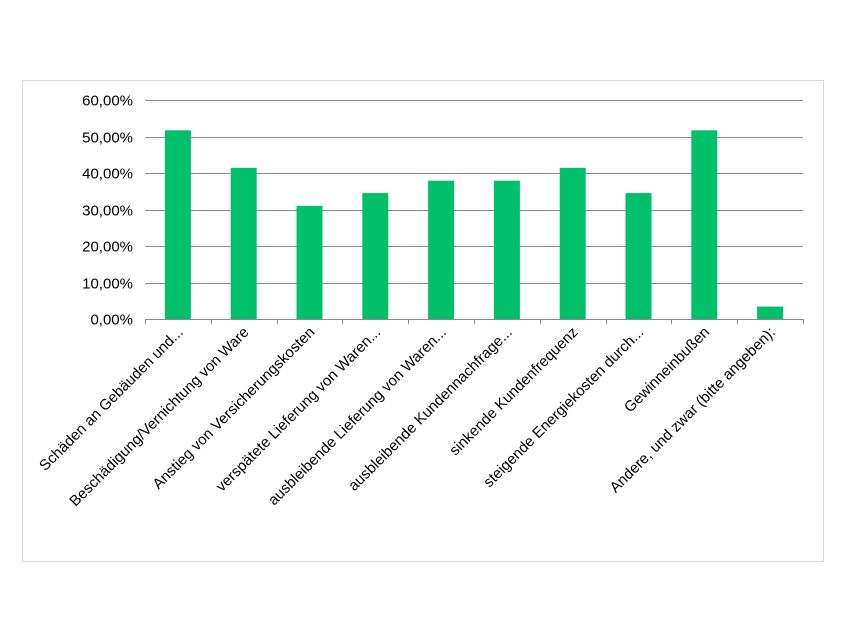  Describe the element at coordinates (474, 321) in the screenshot. I see `x-axis` at that location.